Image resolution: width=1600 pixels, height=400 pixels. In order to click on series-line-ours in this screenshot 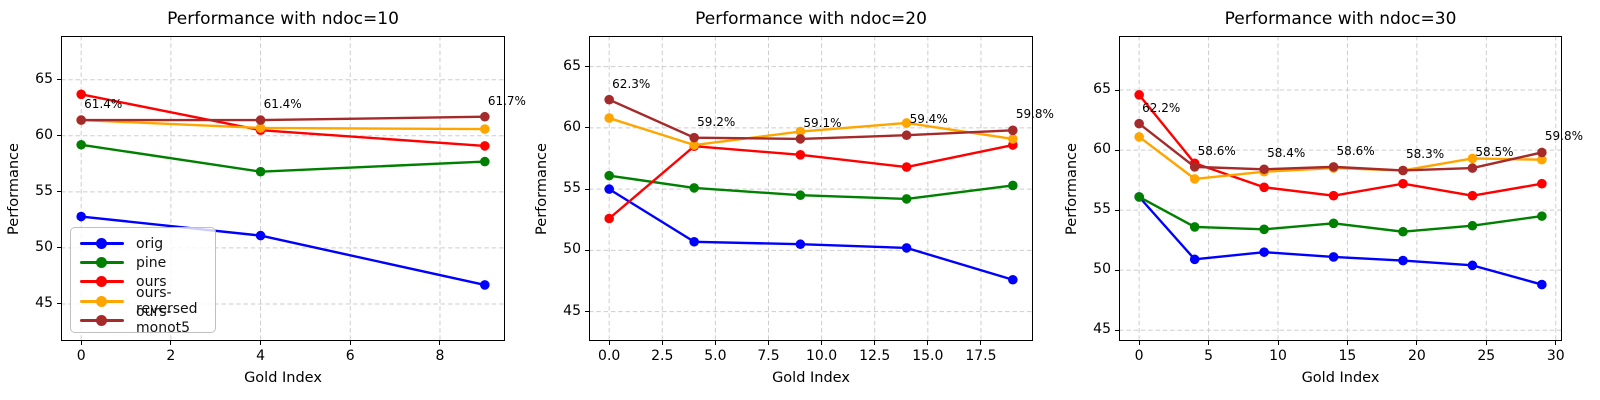, I will do `click(811, 181)`.